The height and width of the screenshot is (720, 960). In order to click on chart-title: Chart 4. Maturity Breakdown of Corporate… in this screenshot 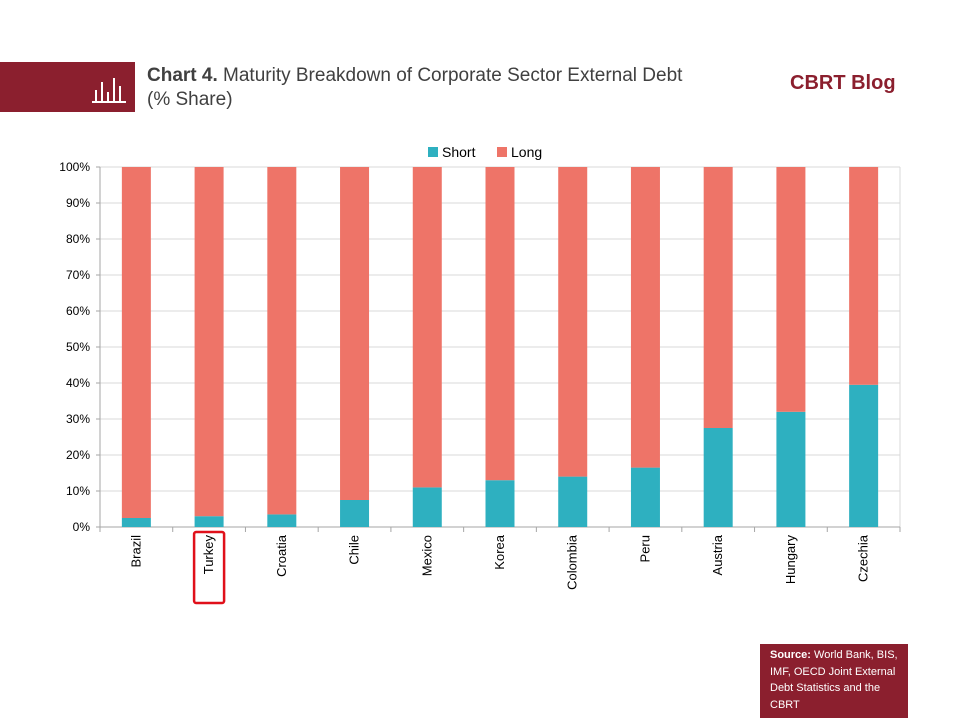, I will do `click(427, 88)`.